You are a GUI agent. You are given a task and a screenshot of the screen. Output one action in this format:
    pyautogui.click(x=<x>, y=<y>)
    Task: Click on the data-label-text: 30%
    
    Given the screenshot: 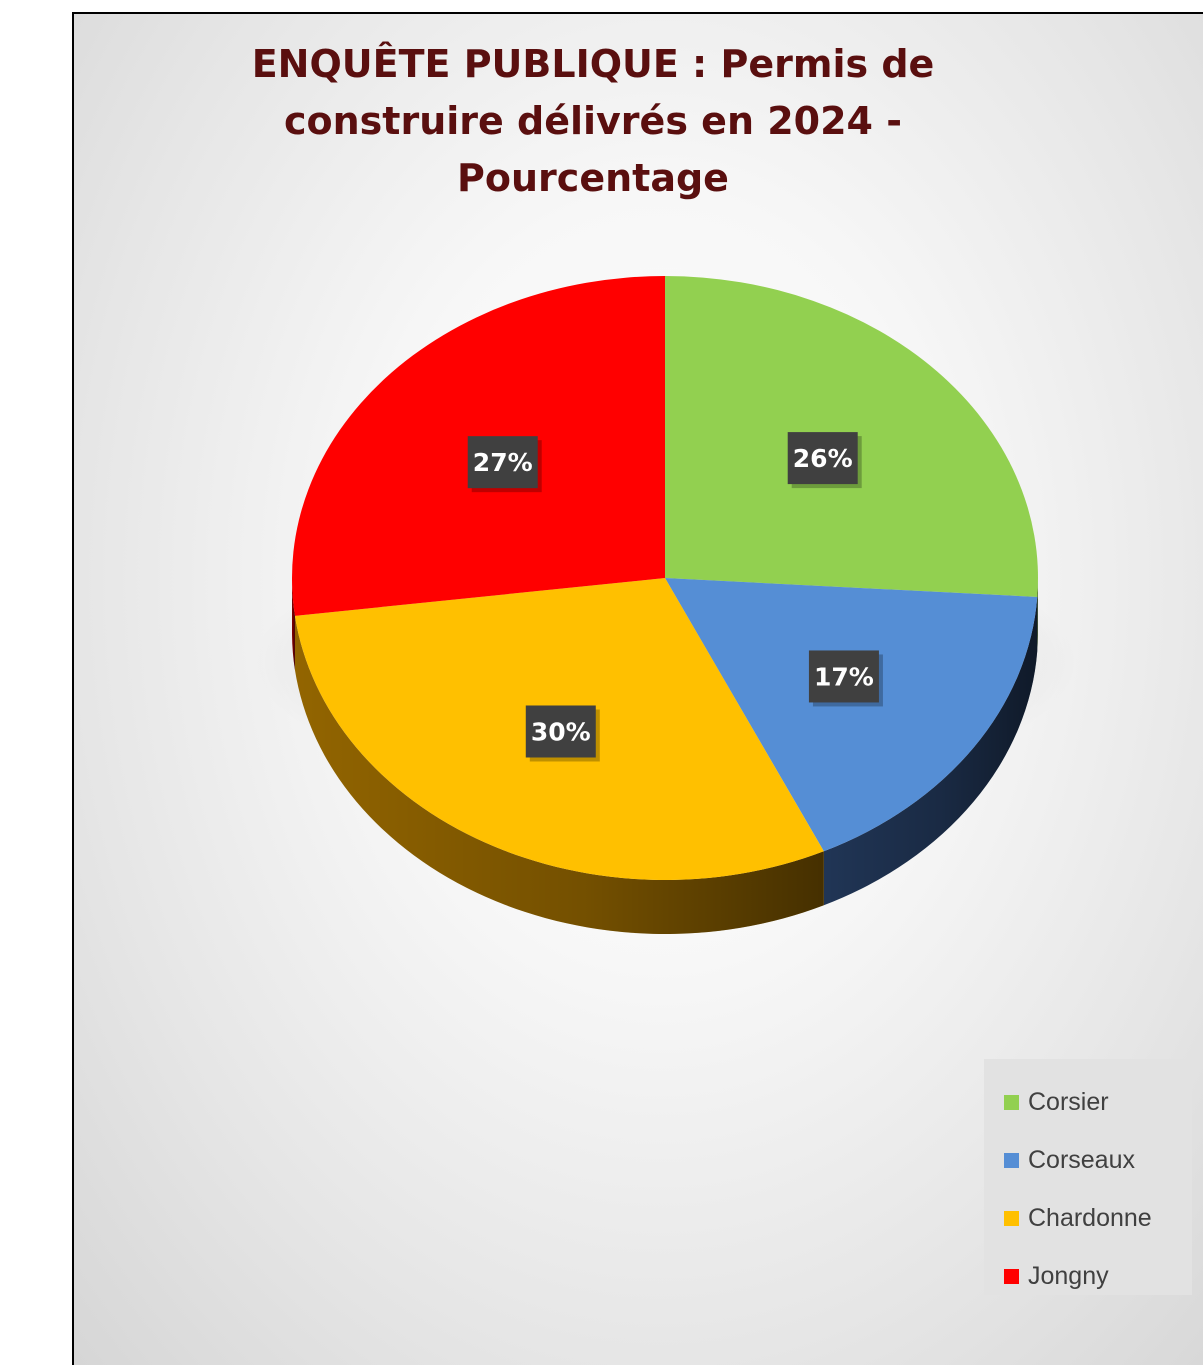 What is the action you would take?
    pyautogui.click(x=561, y=731)
    